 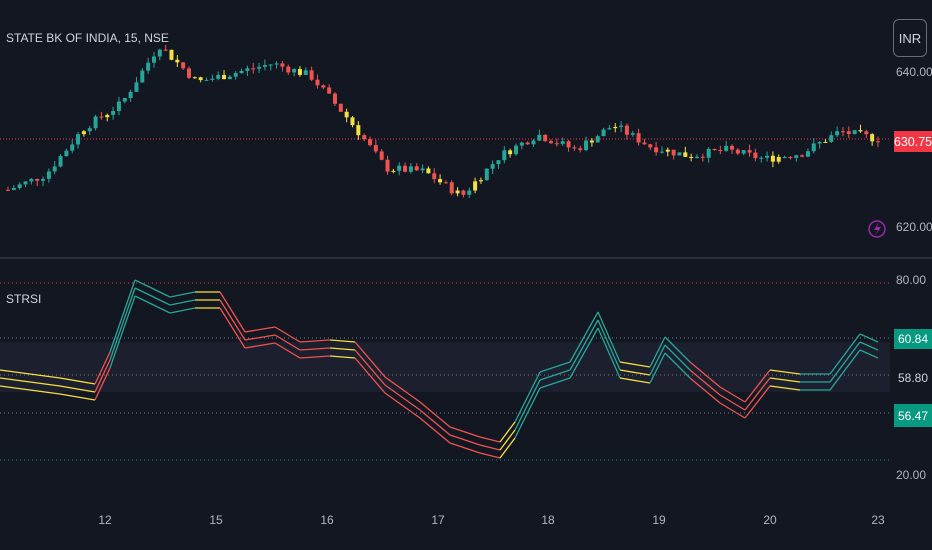 I want to click on lightning-icon, so click(x=877, y=229).